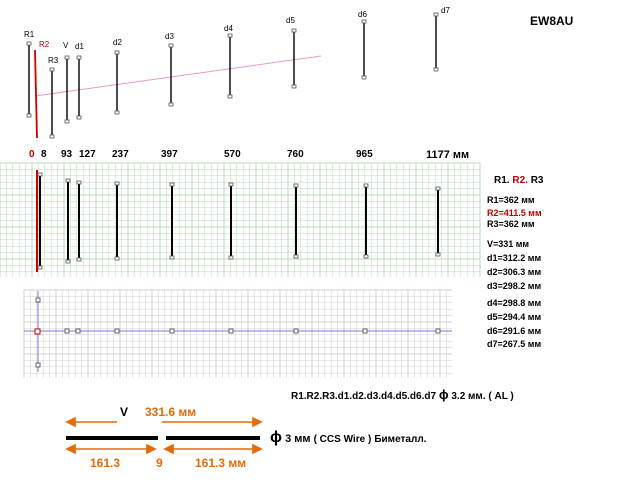 This screenshot has height=480, width=640. I want to click on material-elements: R1.R2.R3.d1.d2.d3.d4.d5.d6.d7, so click(364, 396).